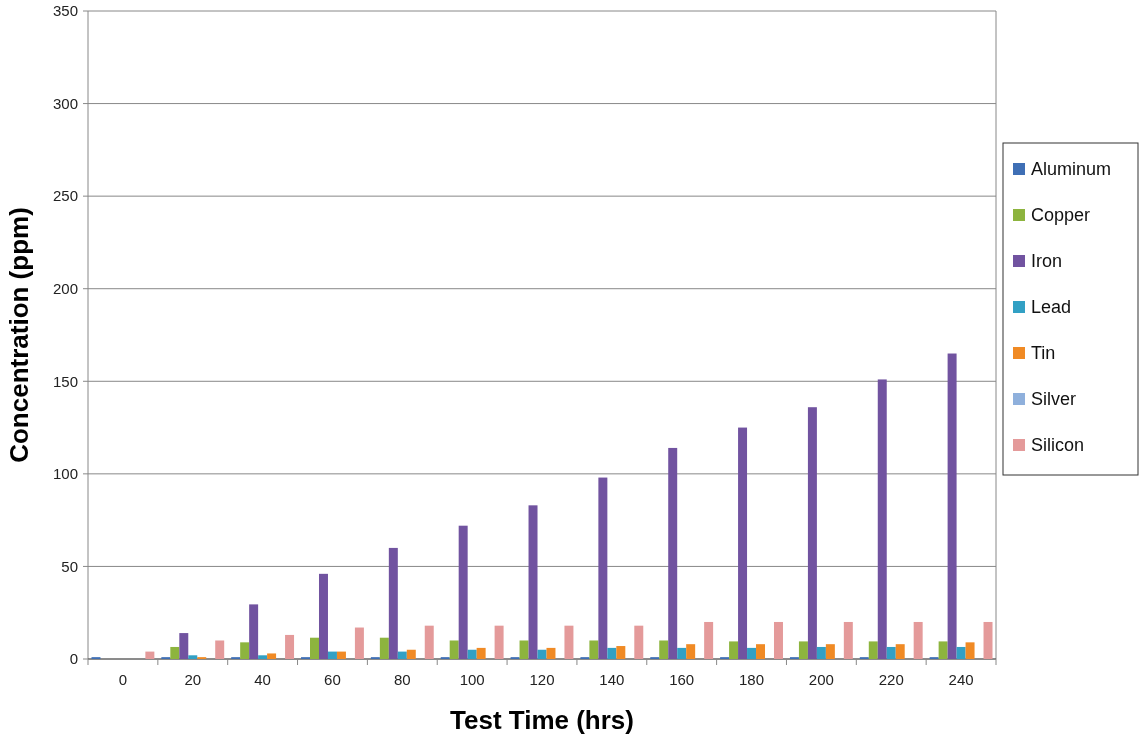  Describe the element at coordinates (1043, 353) in the screenshot. I see `legend-label: Tin` at that location.